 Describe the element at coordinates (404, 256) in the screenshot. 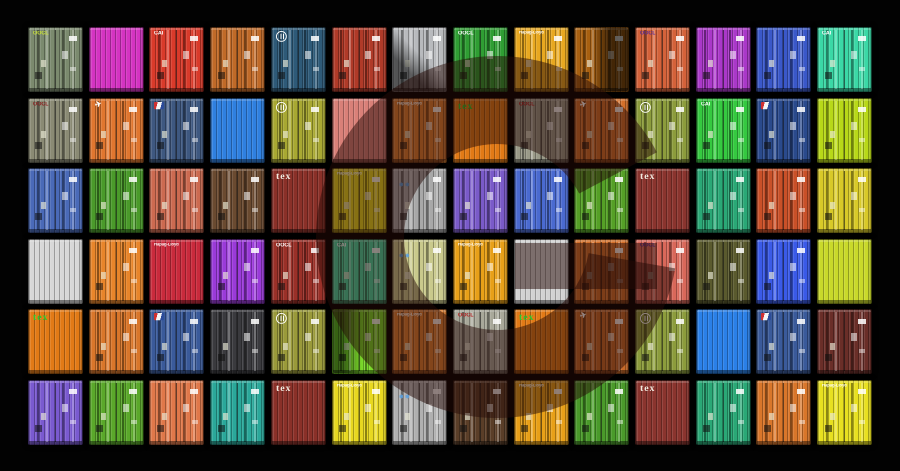

I see `snowflake-stickers: ❄ ❄` at that location.